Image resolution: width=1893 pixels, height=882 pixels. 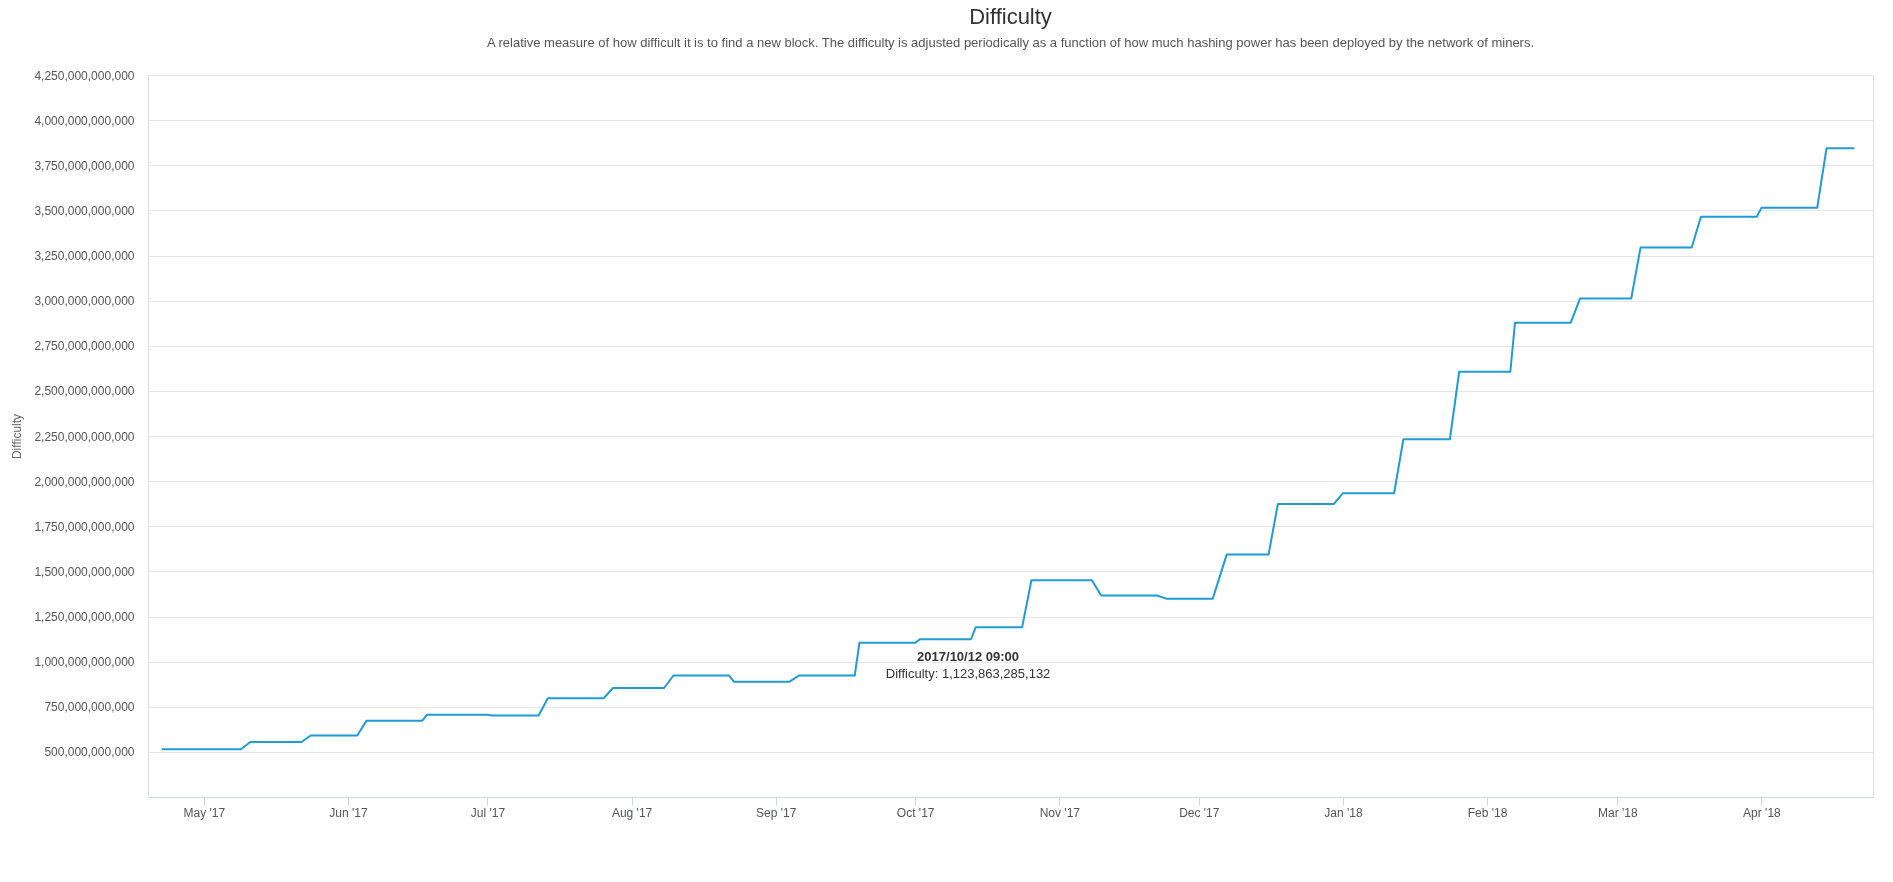 What do you see at coordinates (84, 526) in the screenshot?
I see `y-tick-label: 1,750,000,000,000` at bounding box center [84, 526].